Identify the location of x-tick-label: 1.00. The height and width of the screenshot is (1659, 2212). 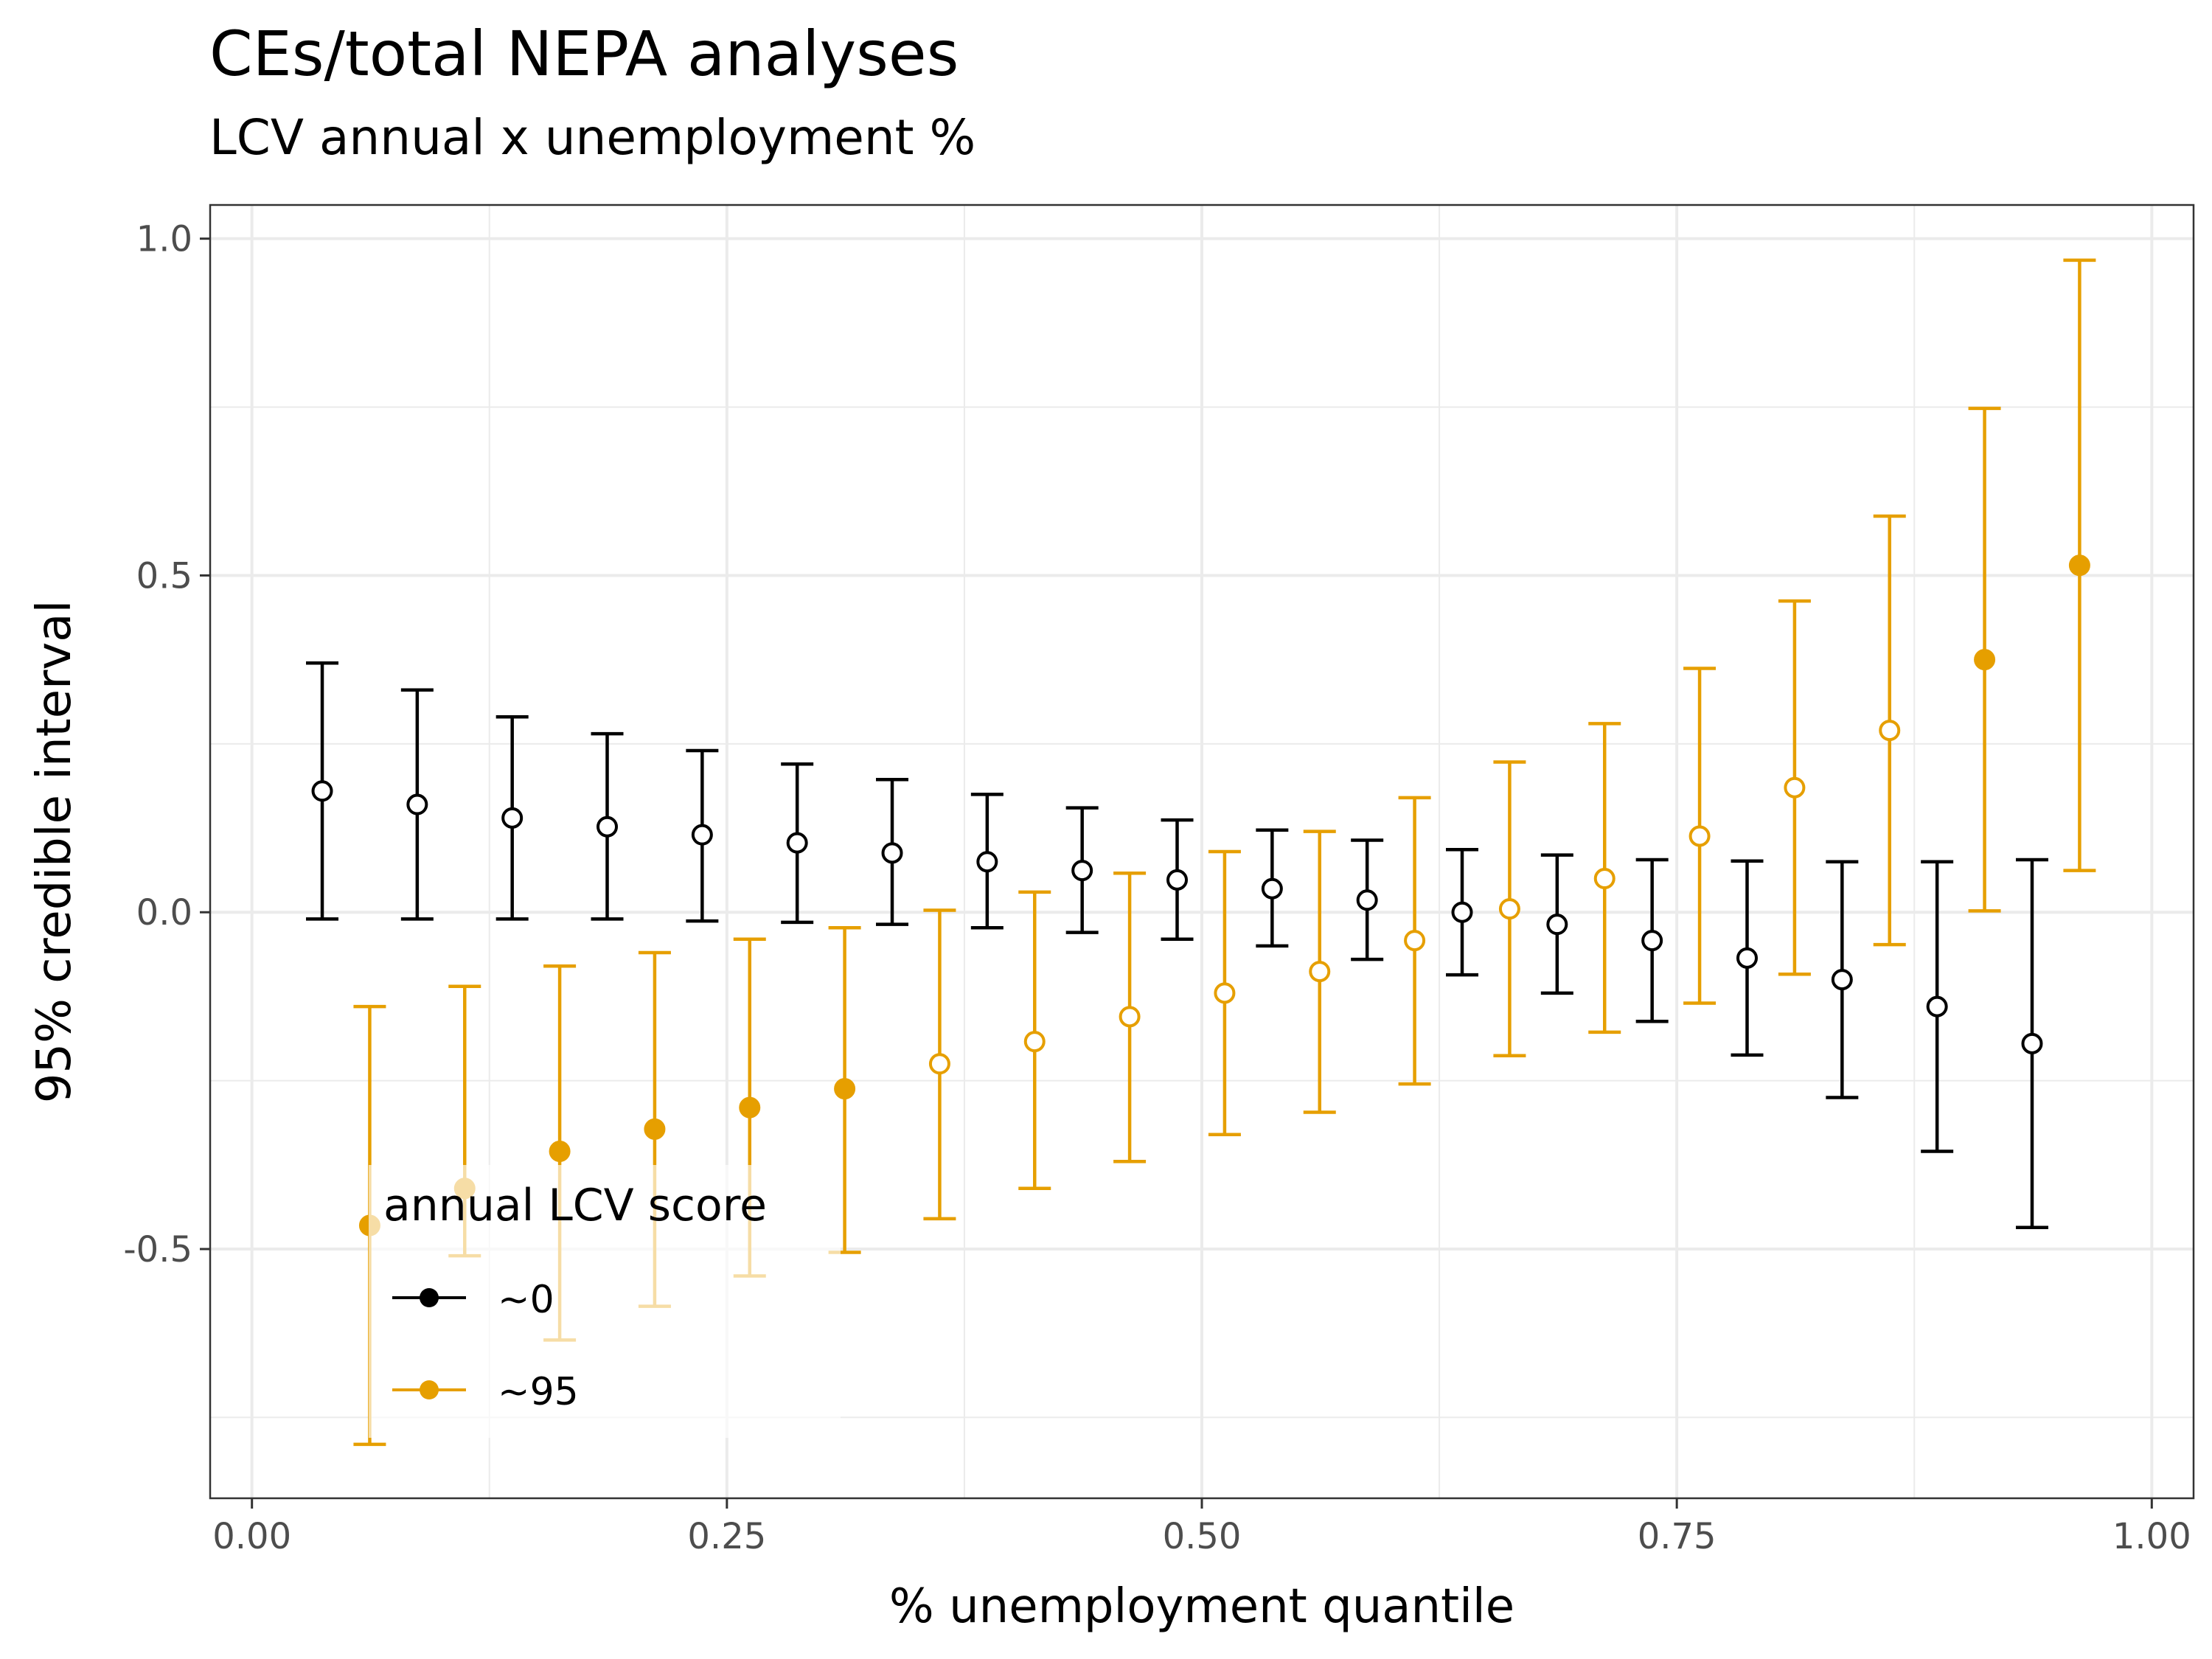
(2151, 1536).